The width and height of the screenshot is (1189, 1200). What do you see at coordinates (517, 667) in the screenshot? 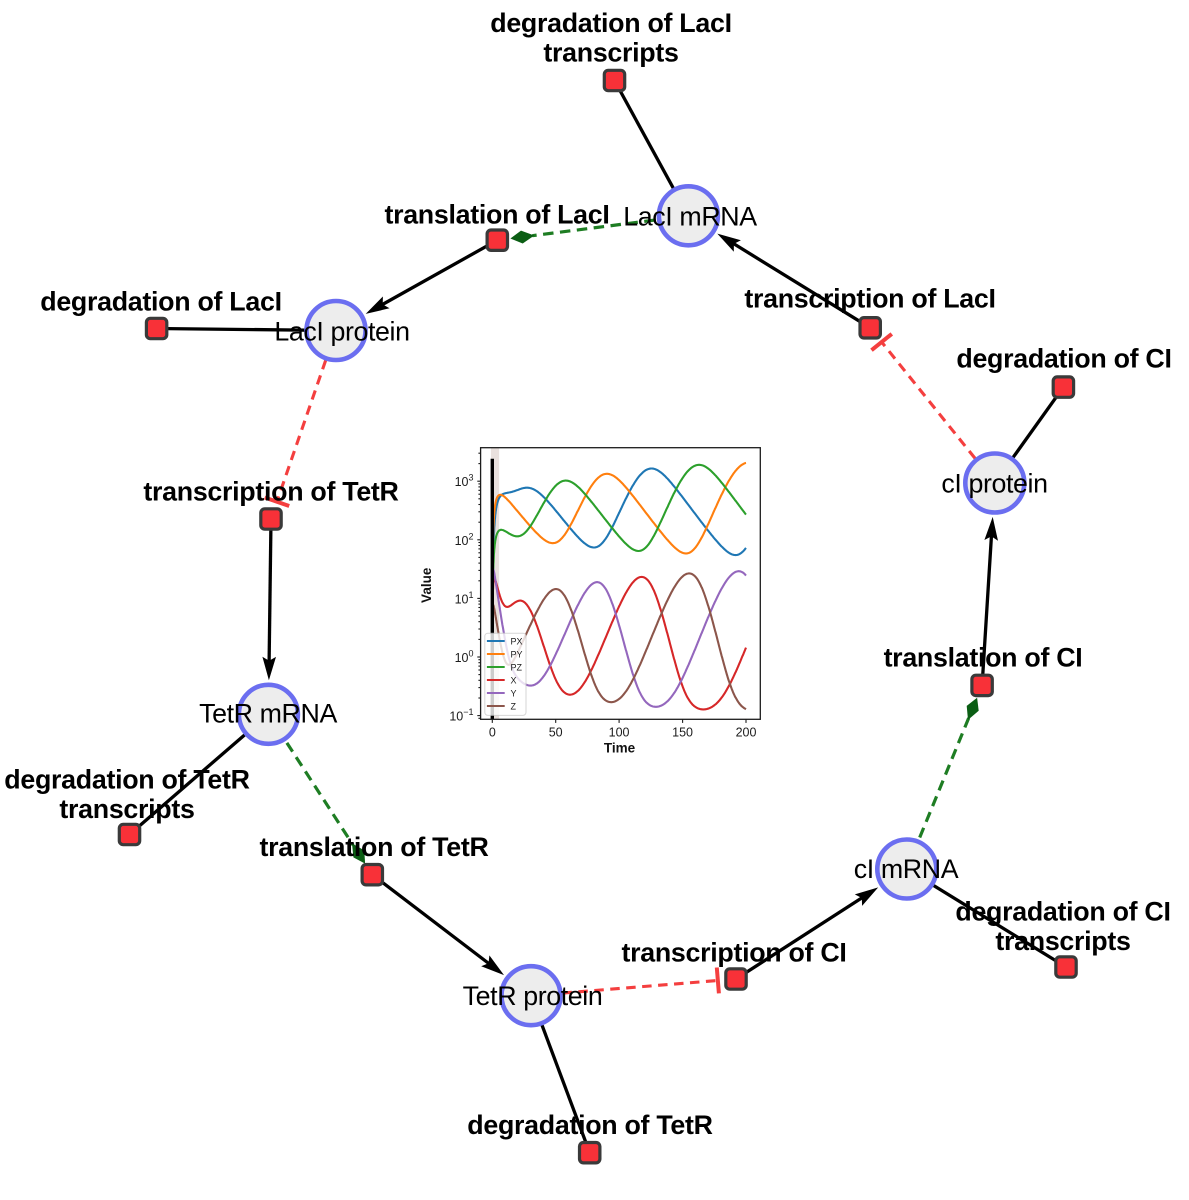
I see `svg-text: PZ` at bounding box center [517, 667].